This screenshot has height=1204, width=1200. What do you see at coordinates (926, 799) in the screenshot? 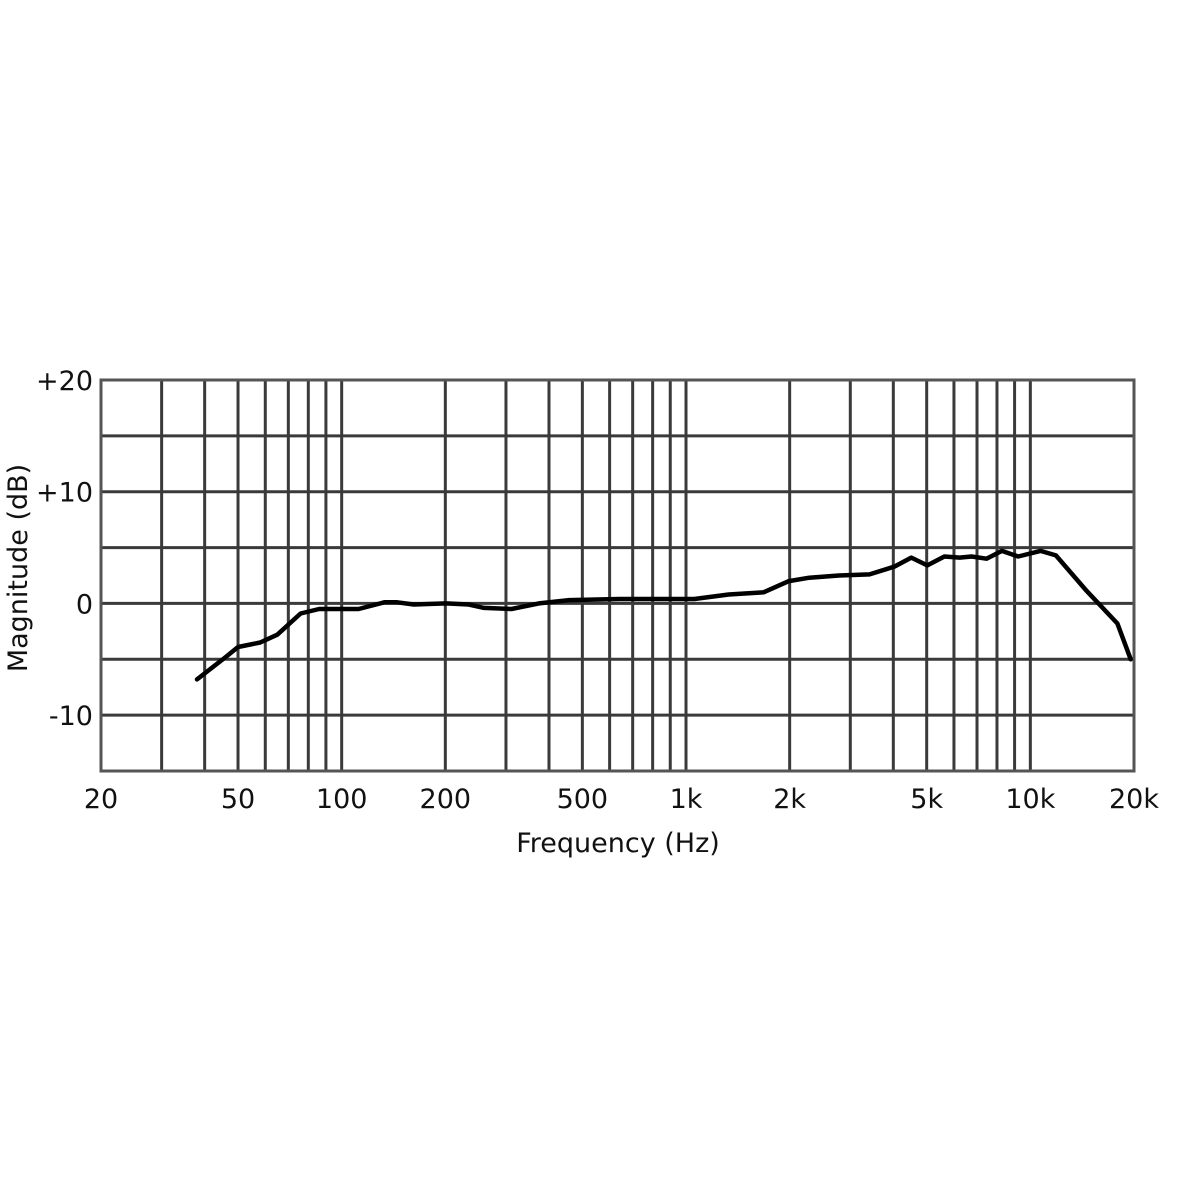
I see `x-tick-label: 5k` at bounding box center [926, 799].